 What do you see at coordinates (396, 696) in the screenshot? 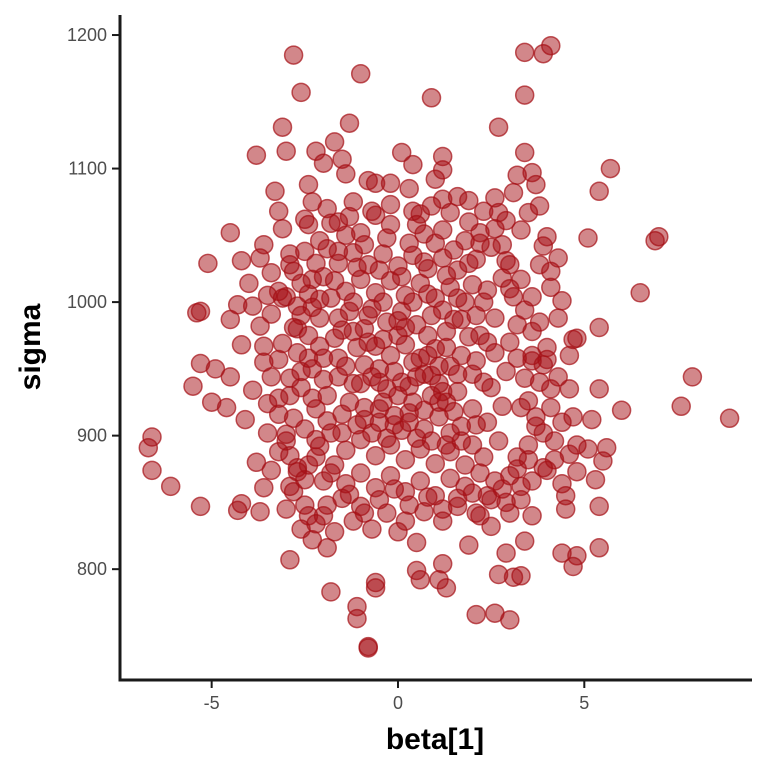
I see `x-axis-ticks: -5 0 5` at bounding box center [396, 696].